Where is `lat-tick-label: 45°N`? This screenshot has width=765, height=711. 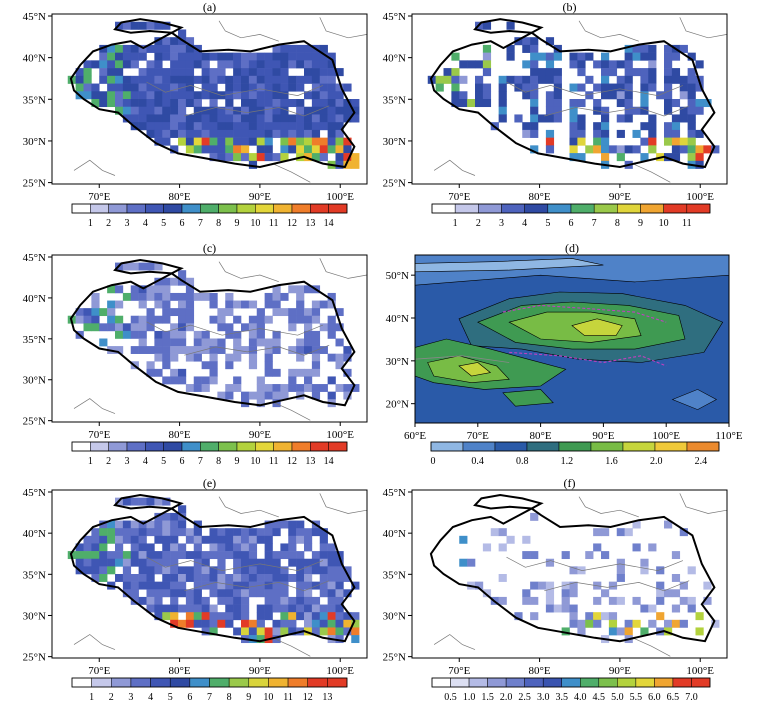 lat-tick-label: 45°N is located at coordinates (394, 493).